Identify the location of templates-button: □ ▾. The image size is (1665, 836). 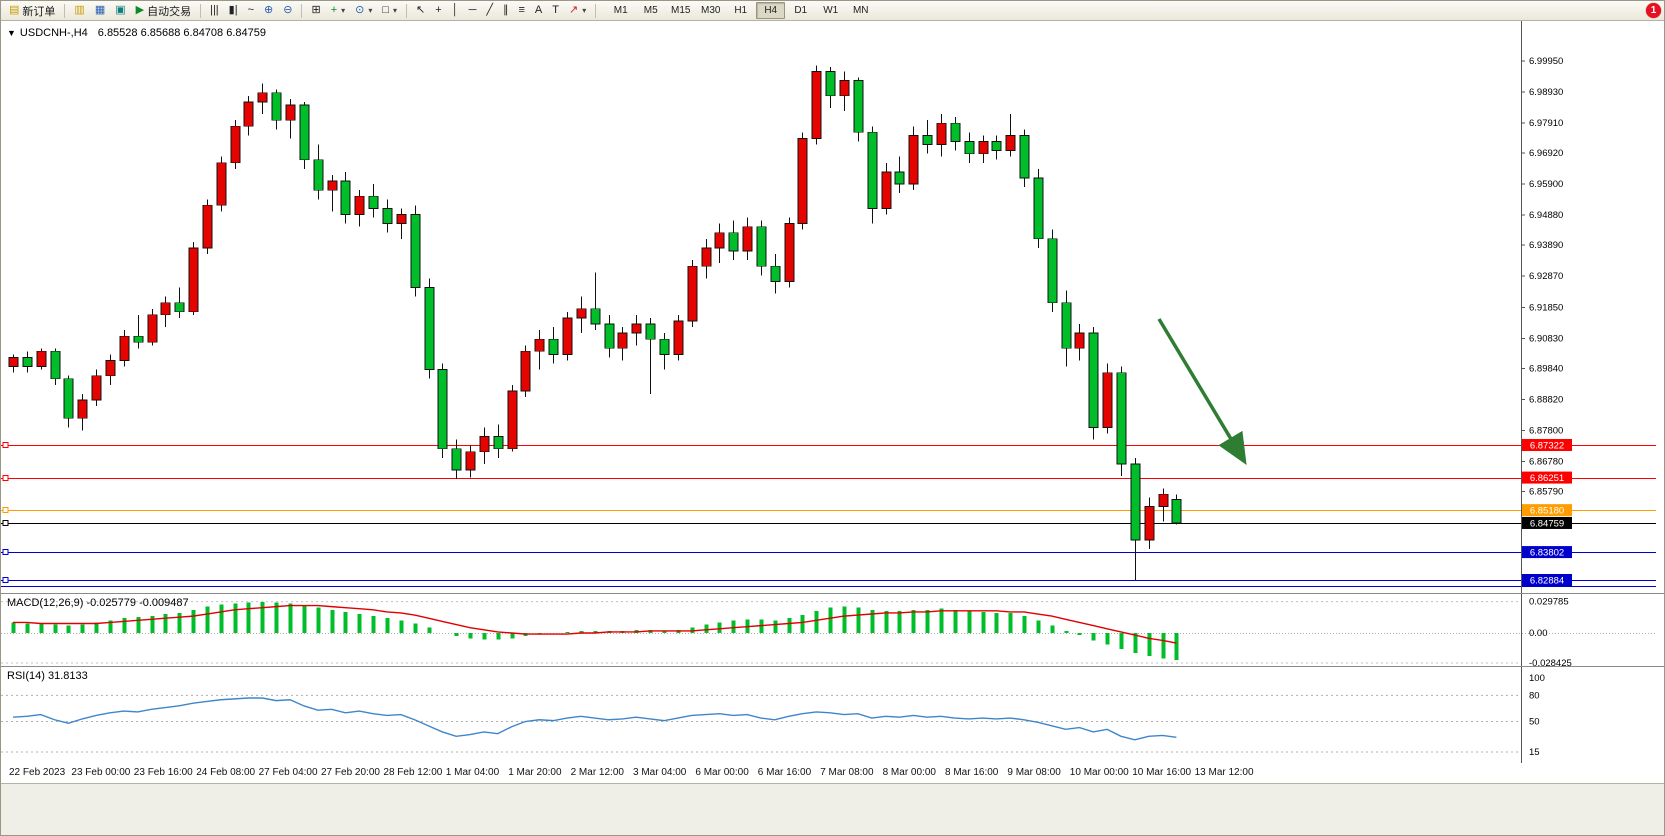
(389, 10).